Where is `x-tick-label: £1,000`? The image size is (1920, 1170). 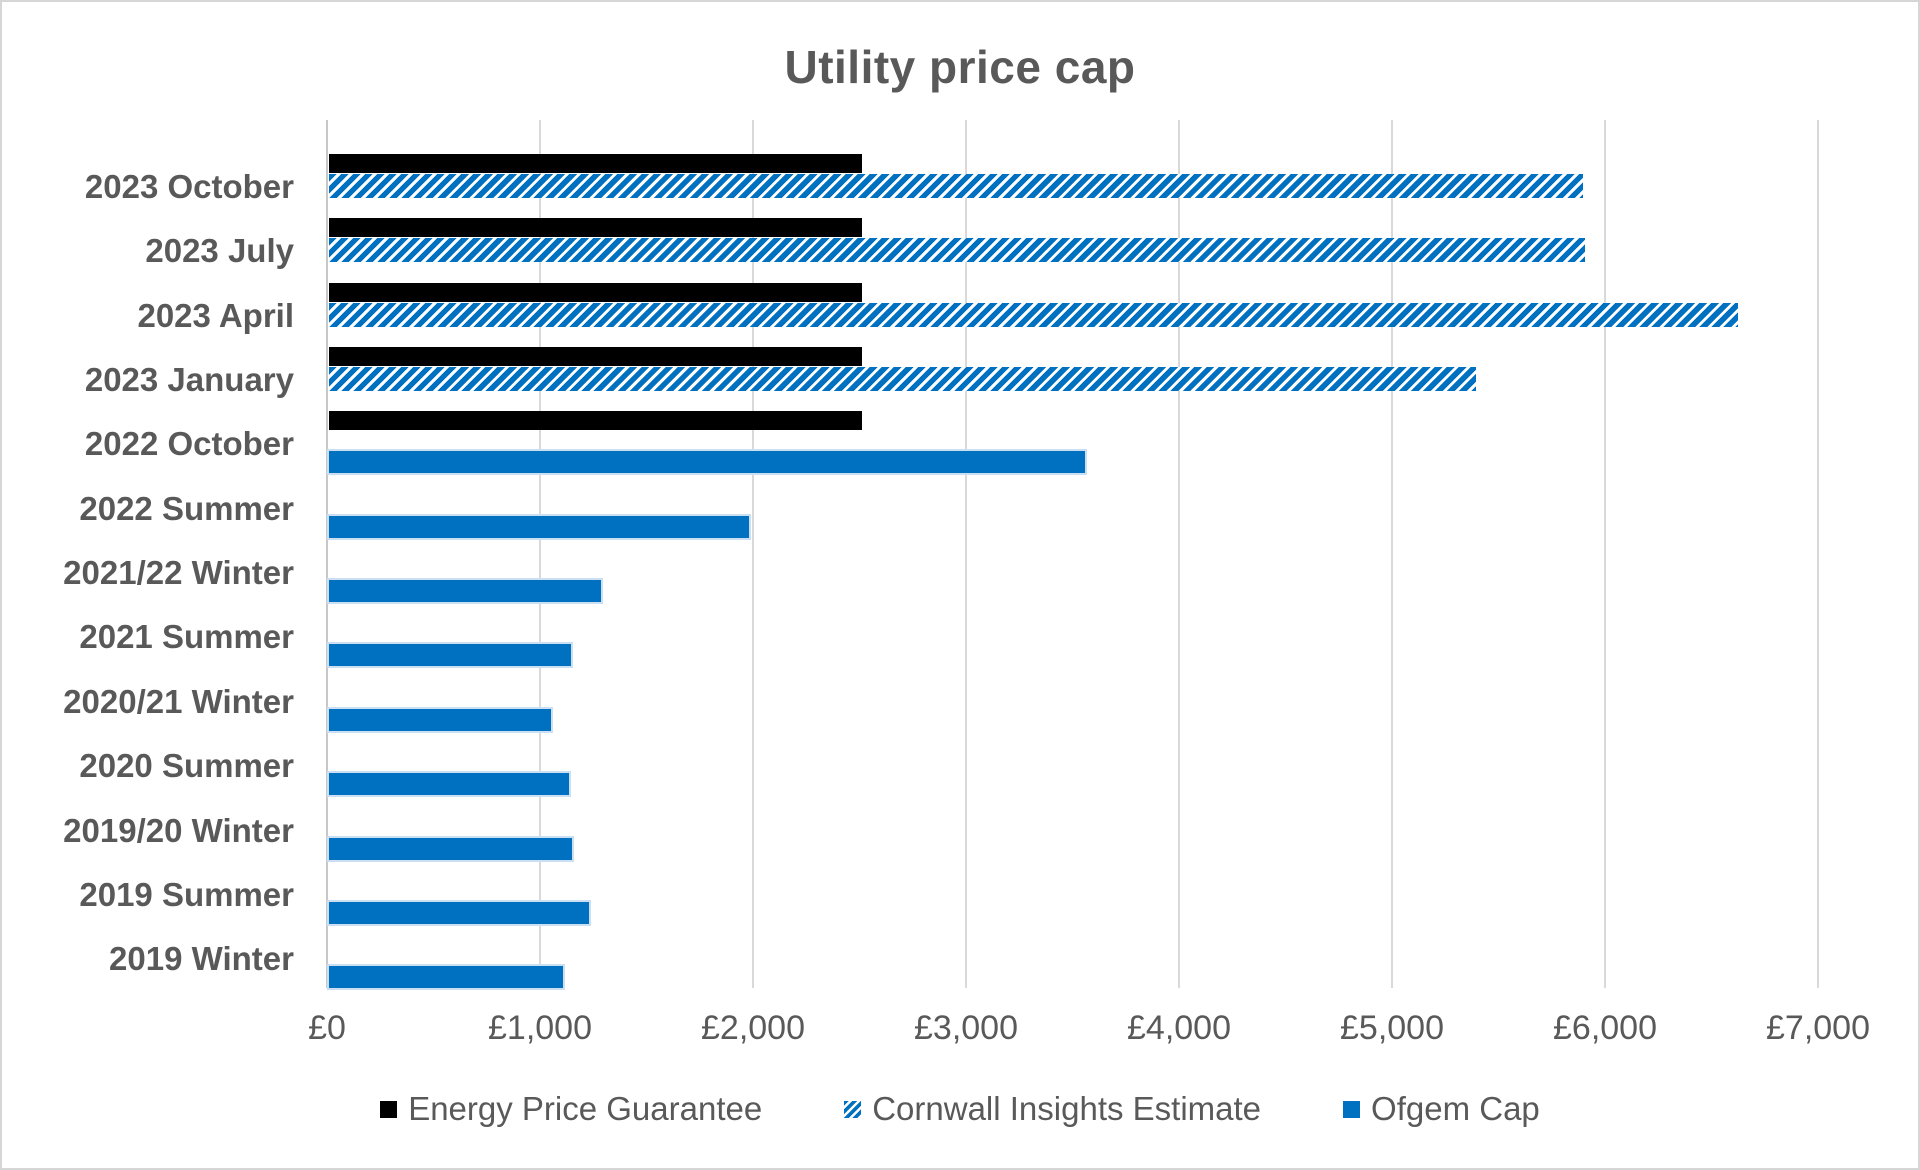 x-tick-label: £1,000 is located at coordinates (540, 1028).